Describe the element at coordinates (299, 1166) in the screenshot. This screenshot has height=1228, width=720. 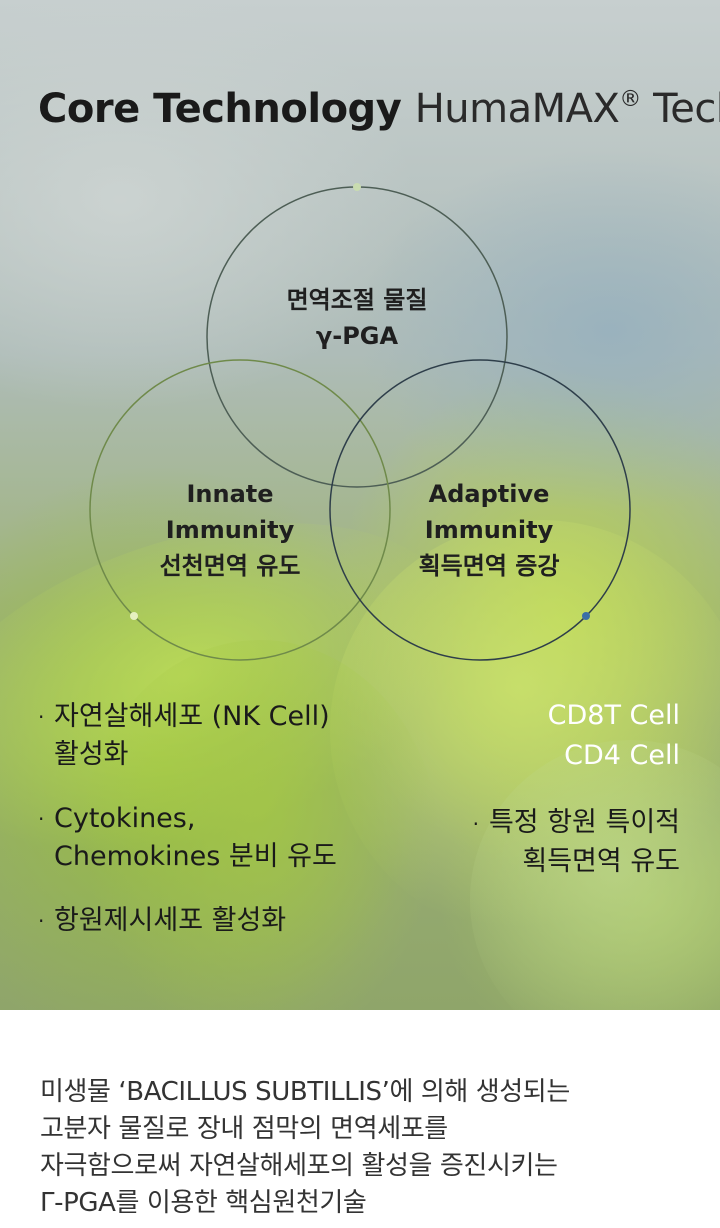
I see `description-line: 자극함으로써 자연살해세포의 활성을 증진시키는` at that location.